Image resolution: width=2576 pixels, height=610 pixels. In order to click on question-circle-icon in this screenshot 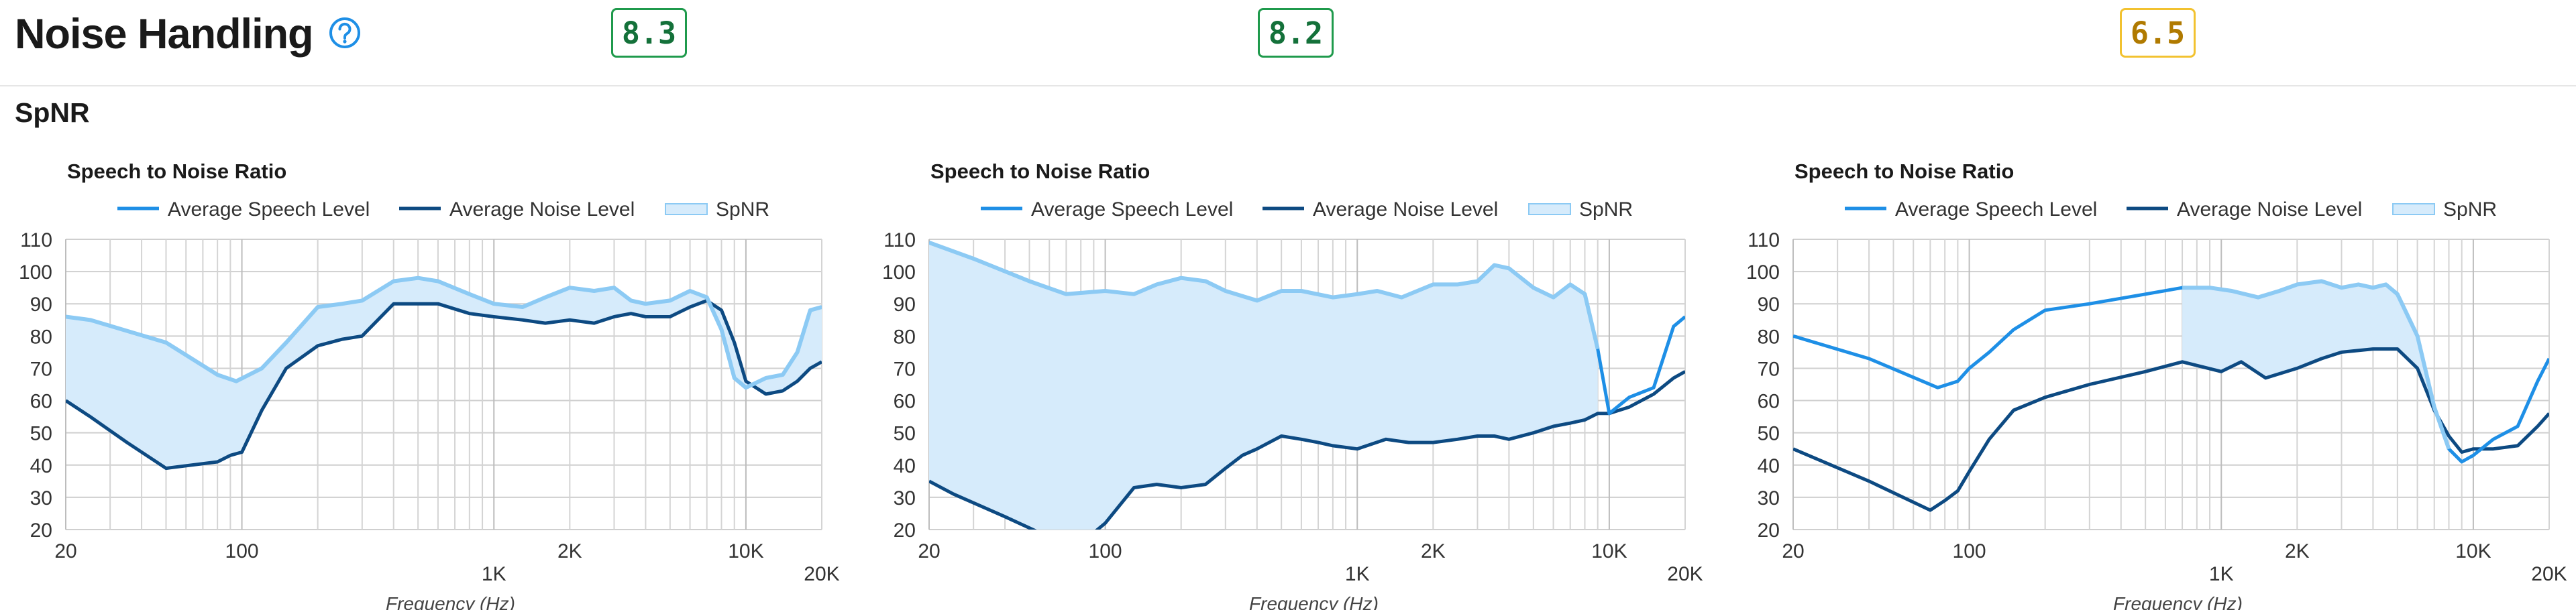, I will do `click(345, 33)`.